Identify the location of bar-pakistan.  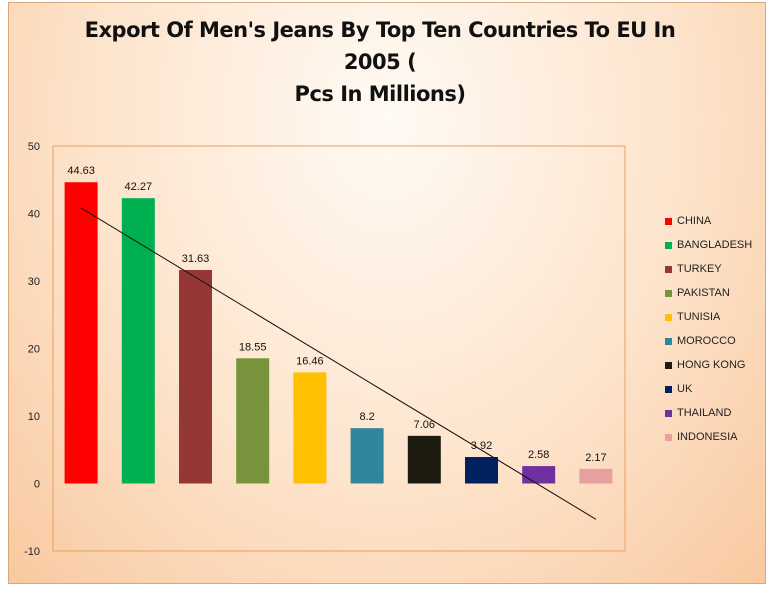
(253, 421).